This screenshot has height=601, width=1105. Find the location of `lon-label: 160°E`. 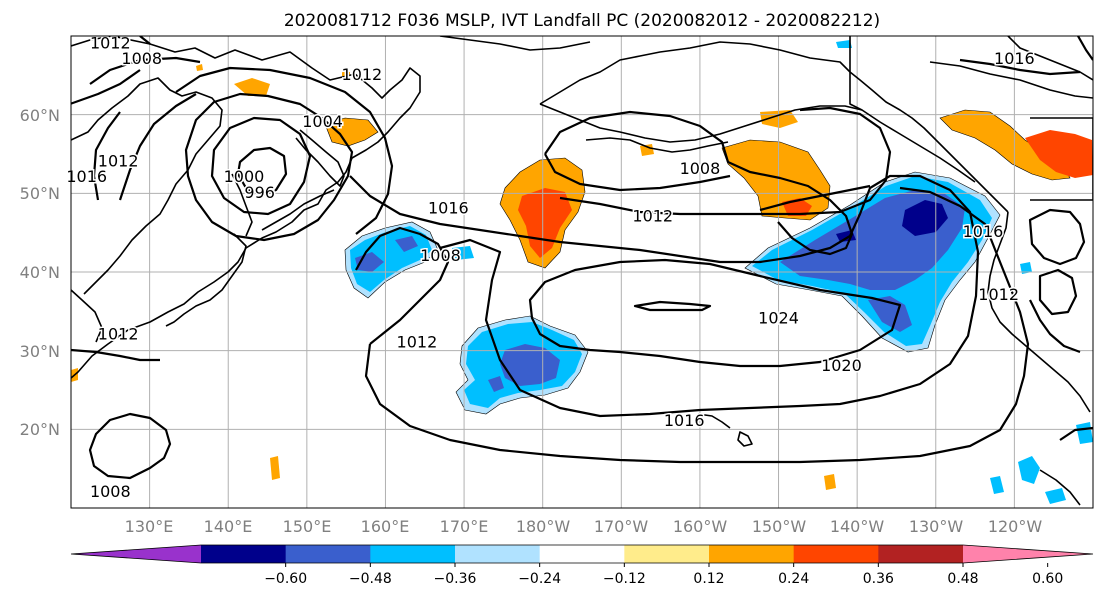

lon-label: 160°E is located at coordinates (385, 526).